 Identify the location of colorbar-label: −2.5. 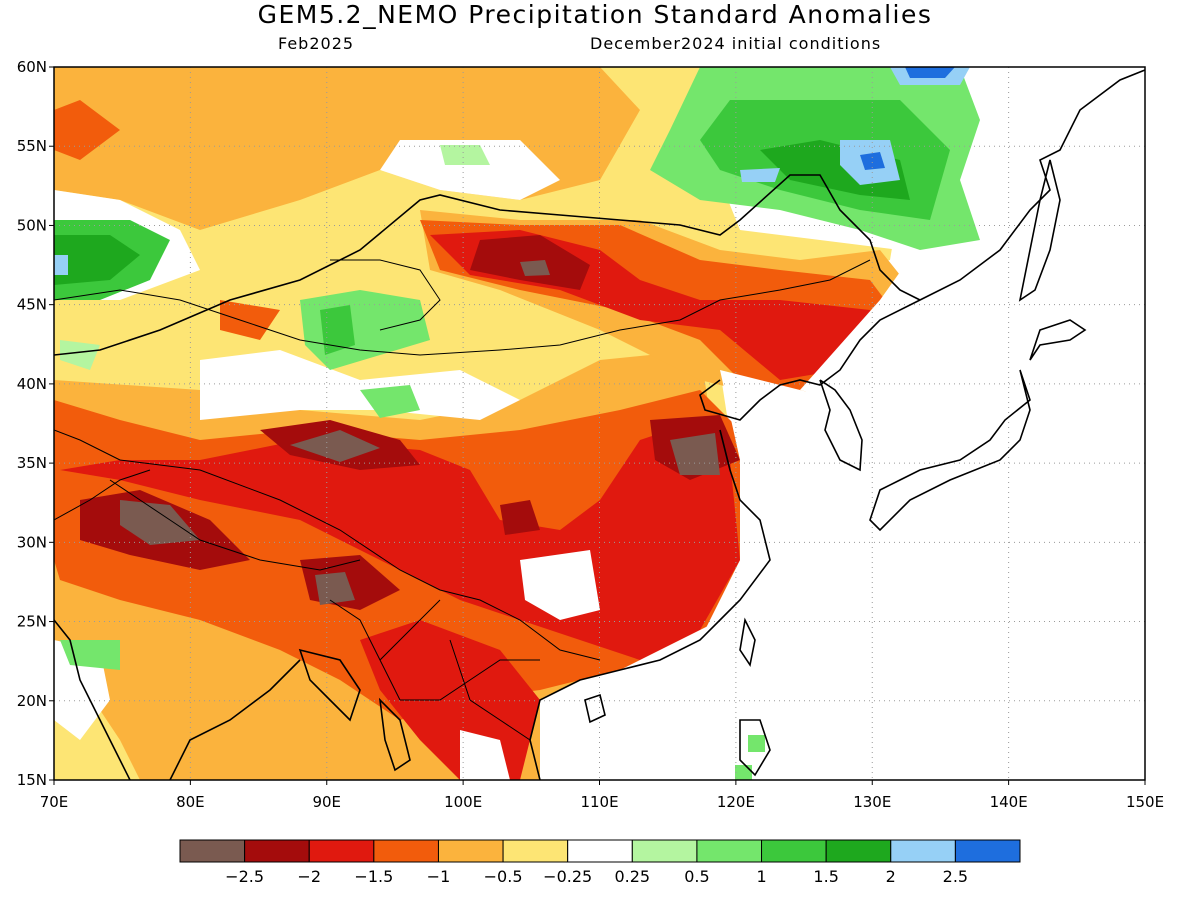
(244, 876).